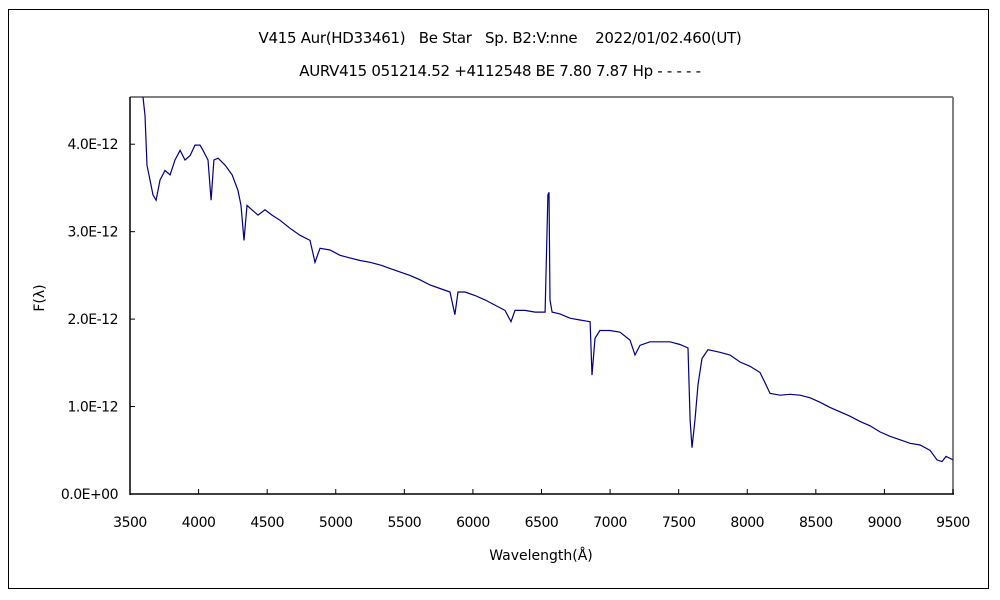 The width and height of the screenshot is (1000, 600). I want to click on x-tick-label: 4000, so click(199, 523).